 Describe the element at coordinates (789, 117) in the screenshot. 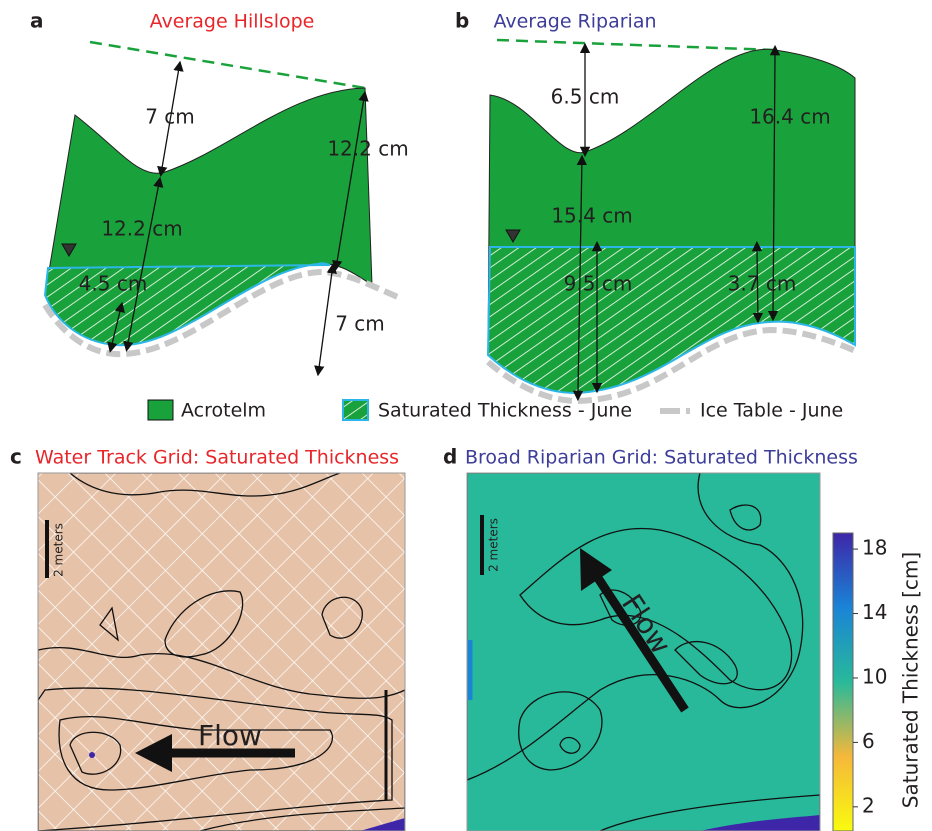

I see `measurement: 16.4 cm` at that location.